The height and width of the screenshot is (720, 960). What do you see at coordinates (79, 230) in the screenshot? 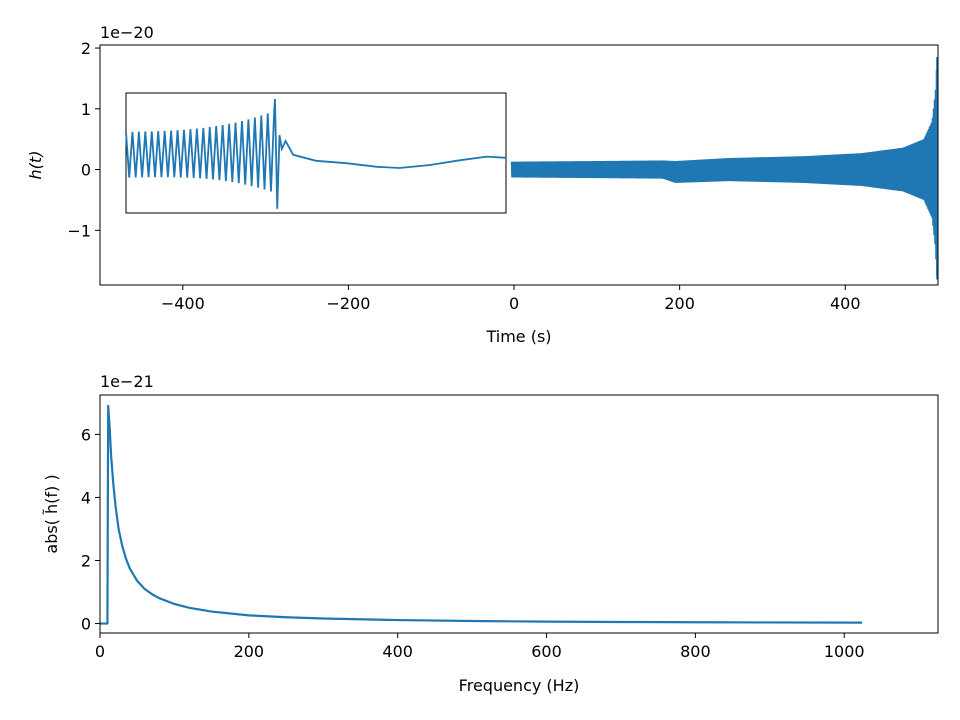
I see `y-tick-label: −1` at bounding box center [79, 230].